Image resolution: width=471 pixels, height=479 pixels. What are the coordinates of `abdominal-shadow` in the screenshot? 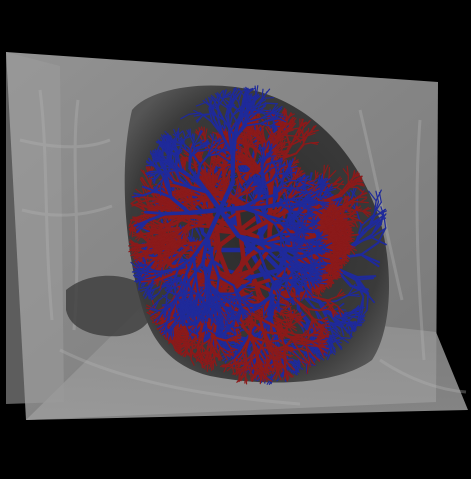 It's located at (110, 306).